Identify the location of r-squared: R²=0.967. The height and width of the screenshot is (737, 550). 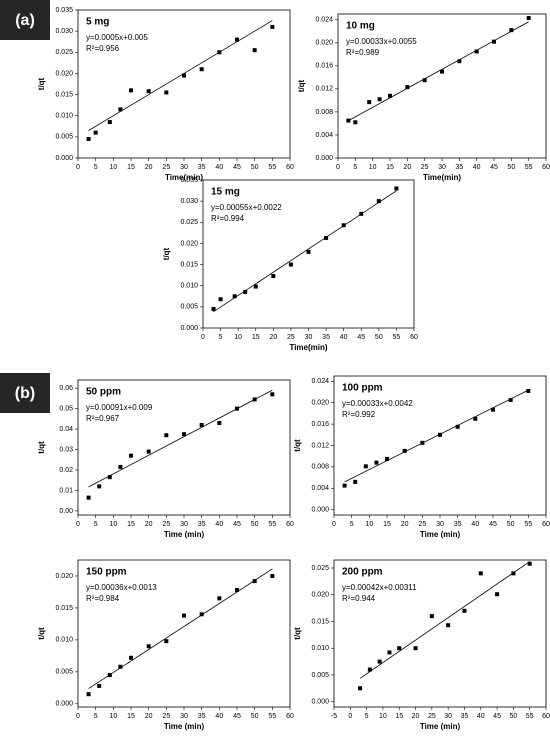
(103, 418).